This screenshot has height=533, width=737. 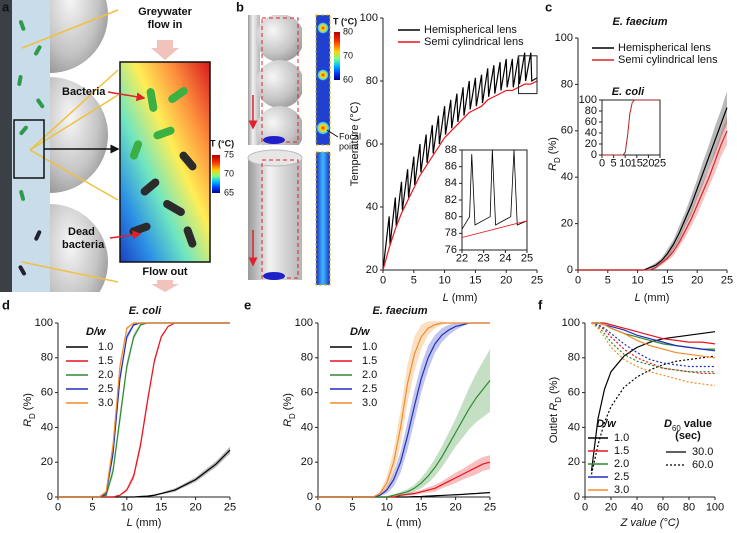 I want to click on colorbar-tick-label: 80, so click(x=348, y=31).